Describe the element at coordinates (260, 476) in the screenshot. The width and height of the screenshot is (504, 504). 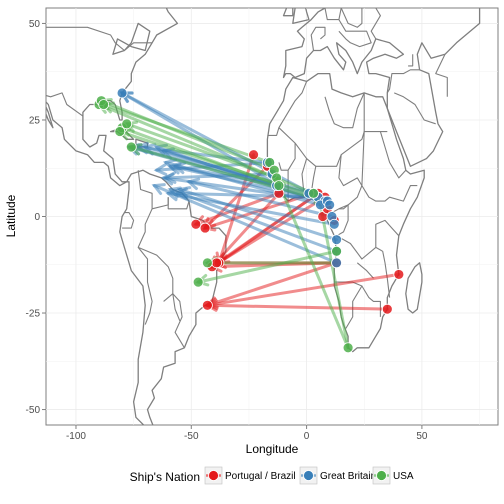
I see `legend-label-portugal-brazil: Portugal / Brazil` at that location.